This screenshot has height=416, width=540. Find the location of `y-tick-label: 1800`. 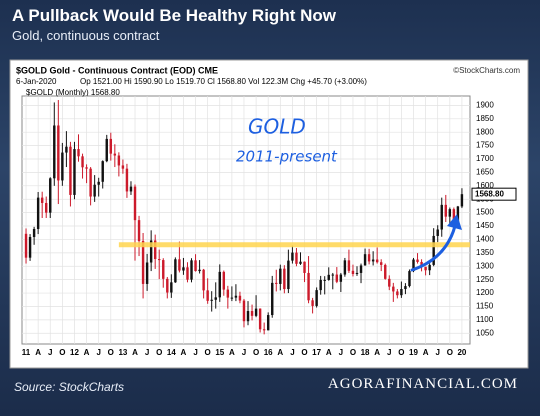

y-tick-label: 1800 is located at coordinates (485, 131).